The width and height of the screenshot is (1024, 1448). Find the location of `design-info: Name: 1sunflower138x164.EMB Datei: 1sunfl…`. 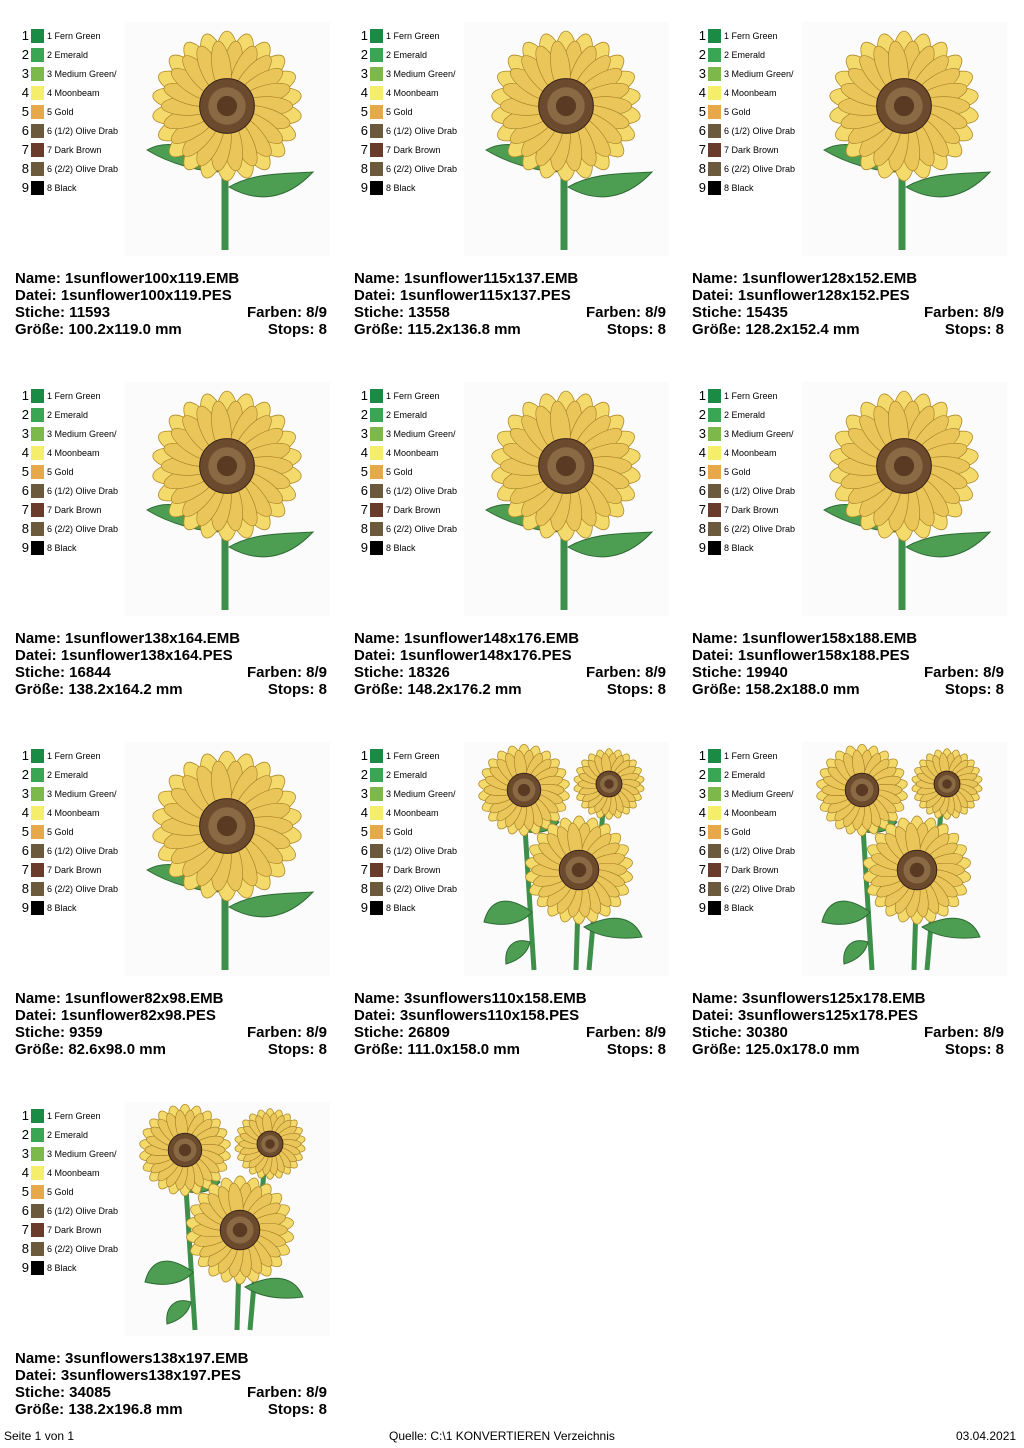

design-info: Name: 1sunflower138x164.EMB Datei: 1sunfl… is located at coordinates (171, 664).